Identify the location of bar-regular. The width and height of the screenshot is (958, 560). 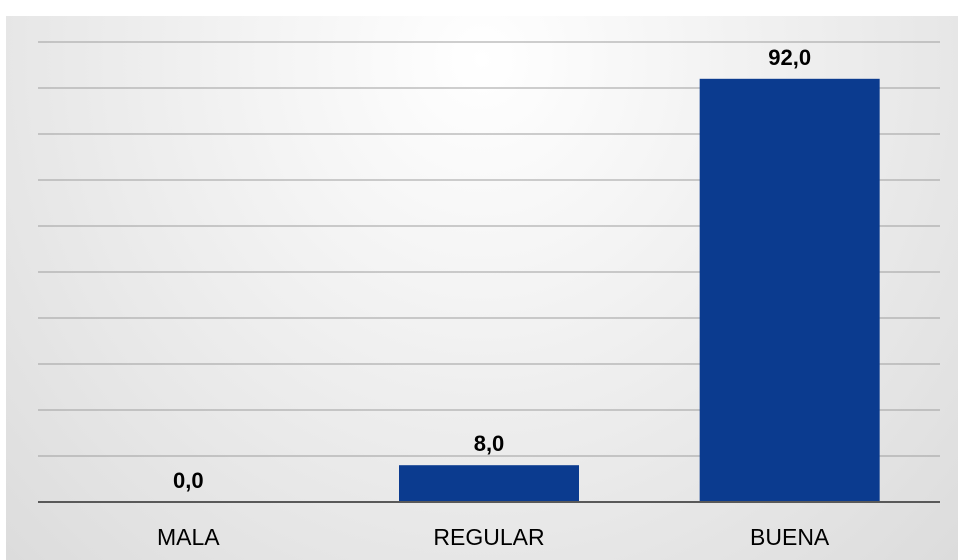
(489, 483).